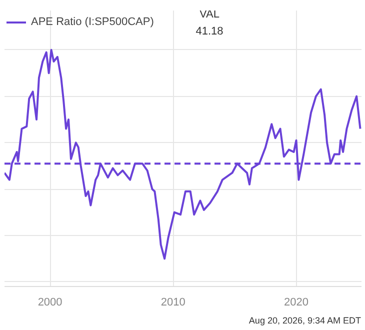 This screenshot has height=330, width=365. I want to click on legend-label: APE Ratio (I:SP500CAP), so click(92, 22).